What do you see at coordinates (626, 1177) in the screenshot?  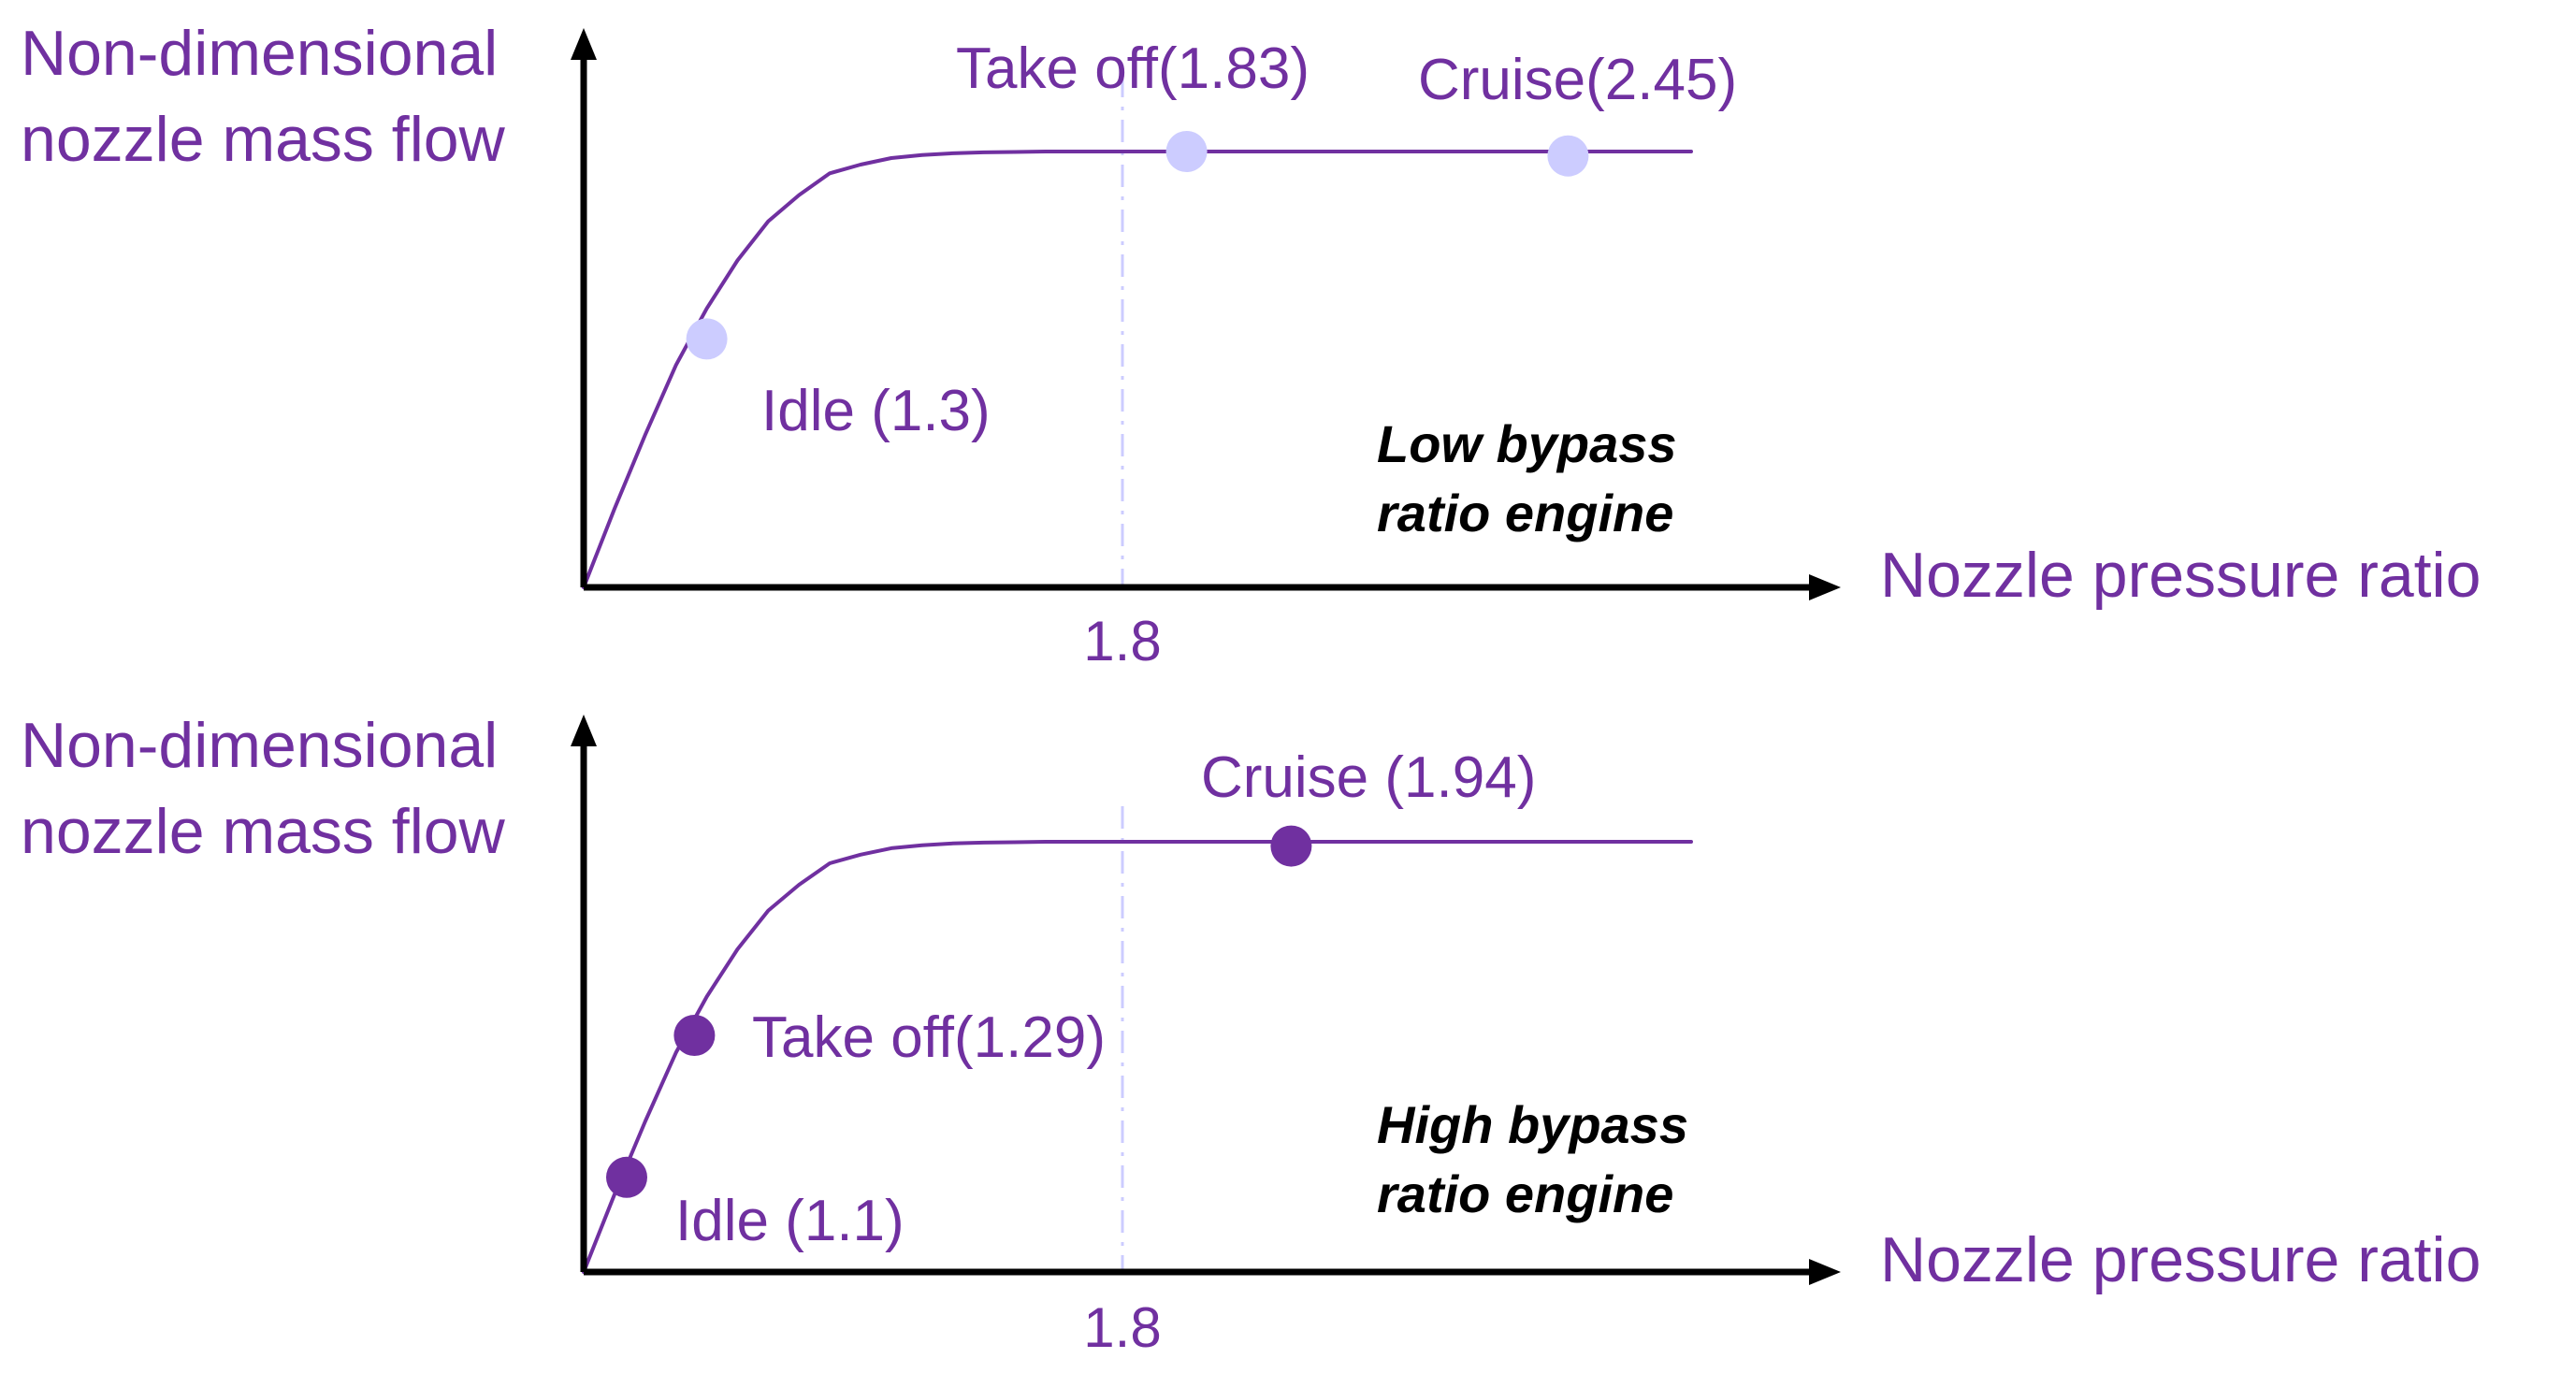 I see `high-bypass-point-idle` at bounding box center [626, 1177].